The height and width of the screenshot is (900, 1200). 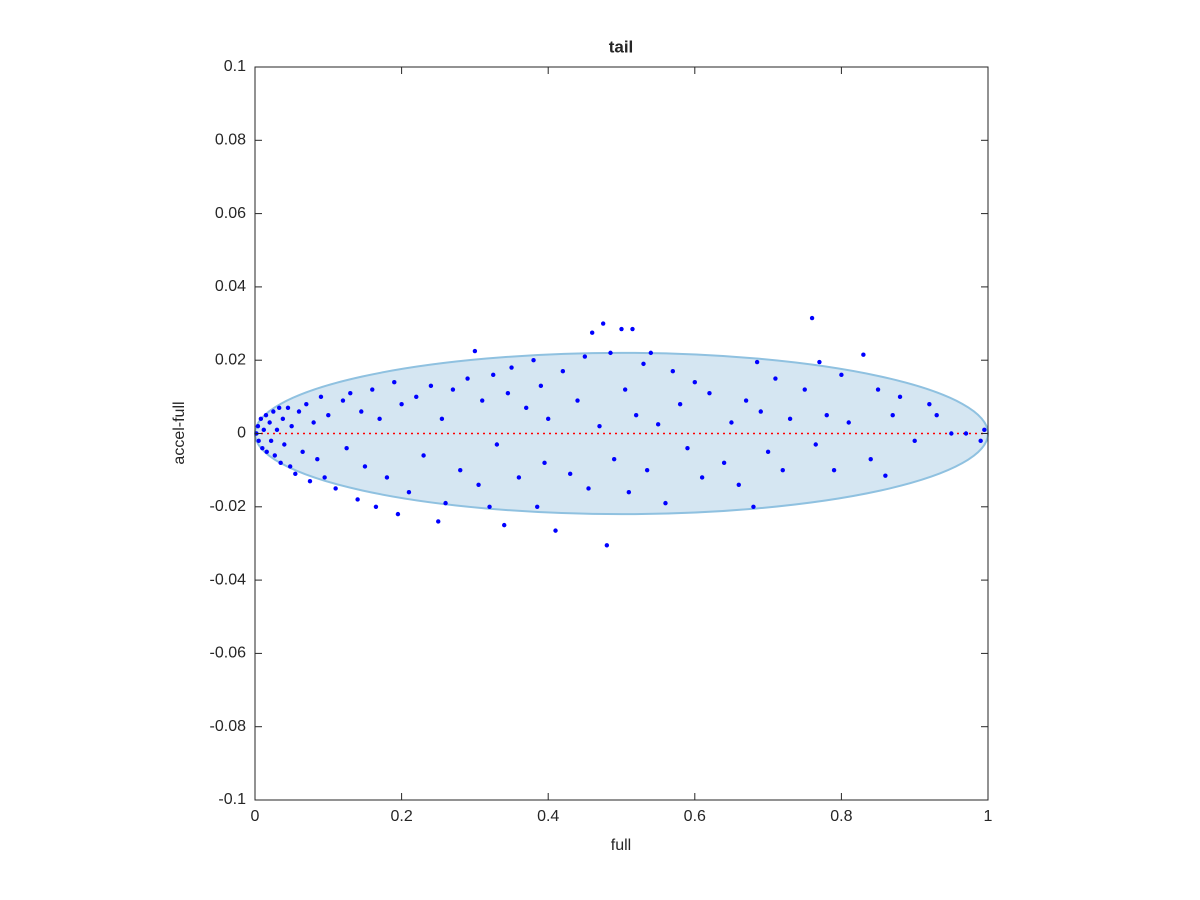 I want to click on y-tick-label: 0.04, so click(x=230, y=286).